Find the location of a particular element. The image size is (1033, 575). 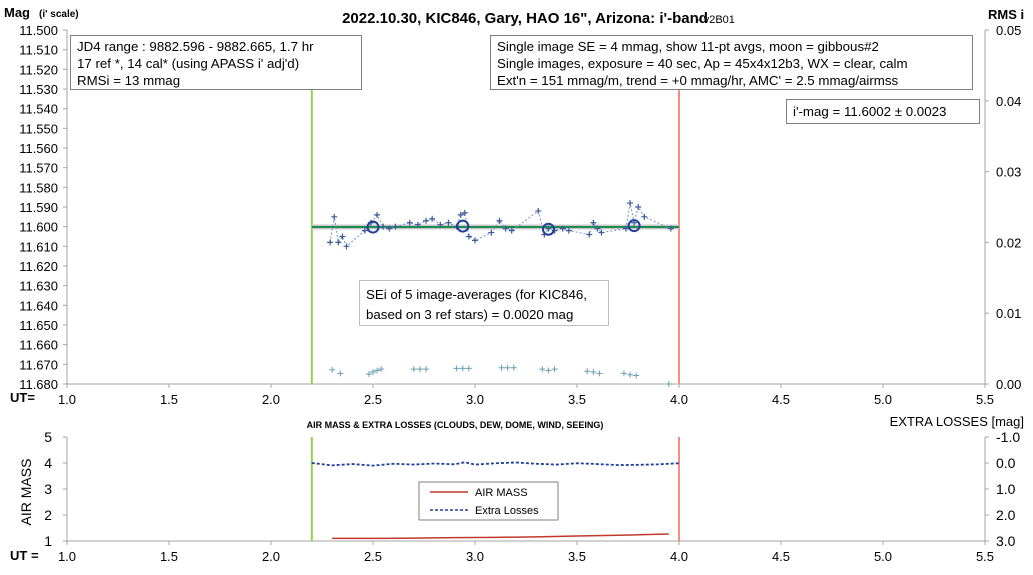

air-mass-line is located at coordinates (500, 536).